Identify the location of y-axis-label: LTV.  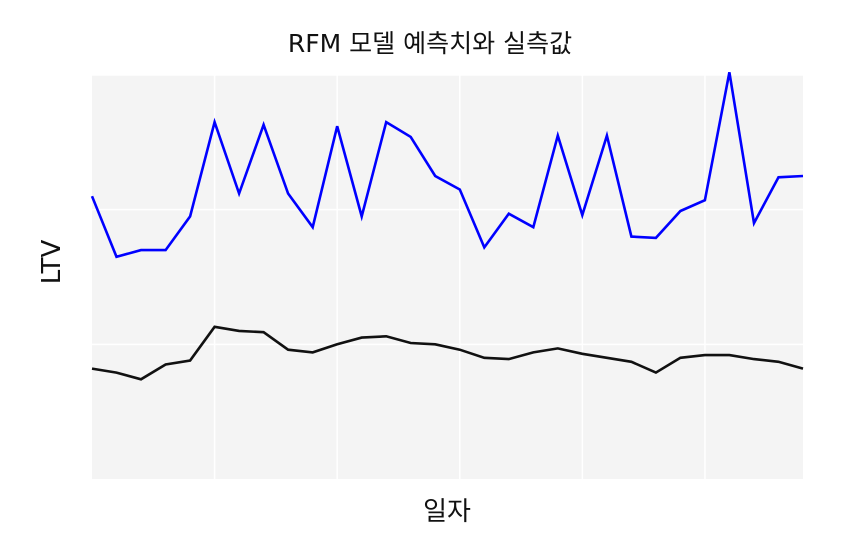
(52, 262).